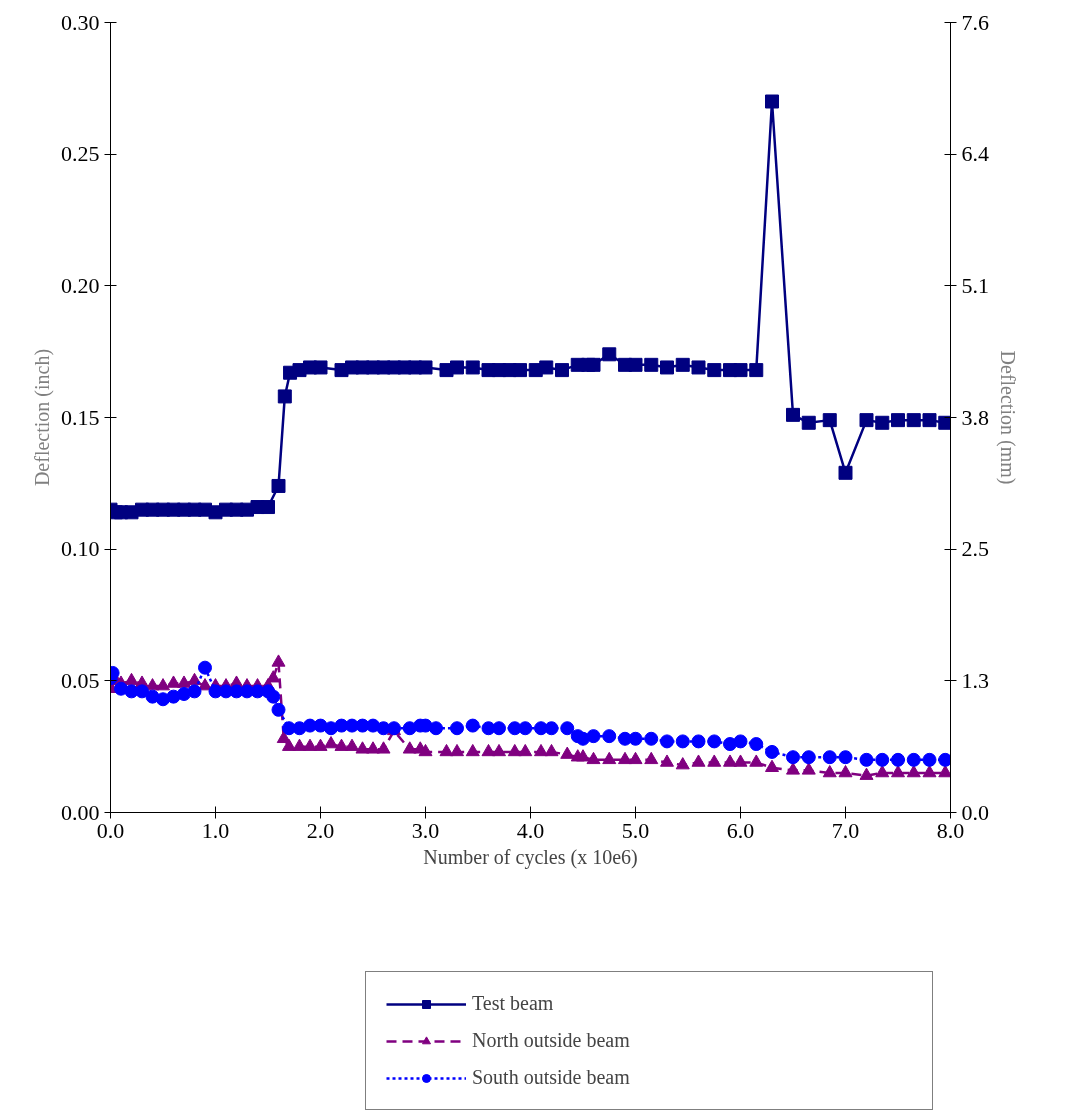  I want to click on y-axis-title: Deflection (inch), so click(42, 417).